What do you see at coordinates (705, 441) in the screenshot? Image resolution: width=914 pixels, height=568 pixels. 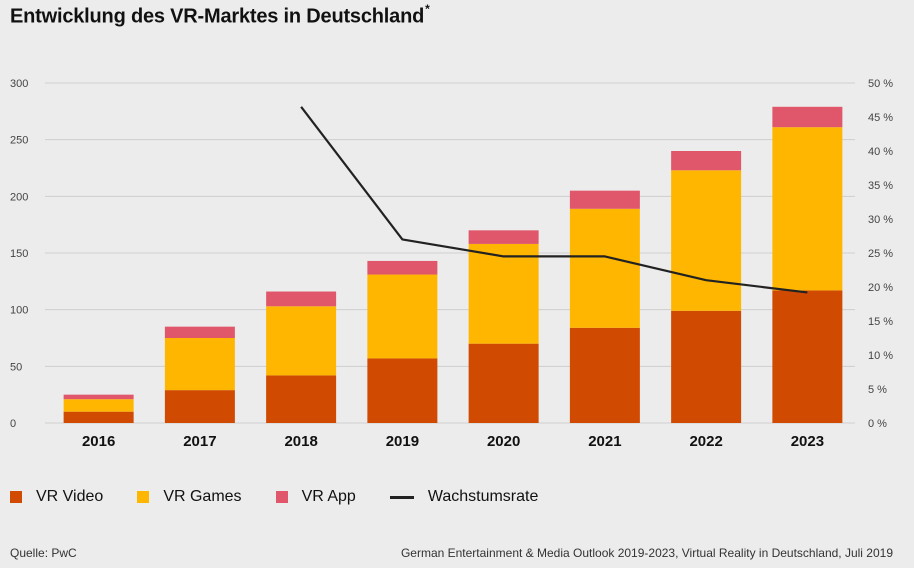 I see `x-axis-label: 2022` at bounding box center [705, 441].